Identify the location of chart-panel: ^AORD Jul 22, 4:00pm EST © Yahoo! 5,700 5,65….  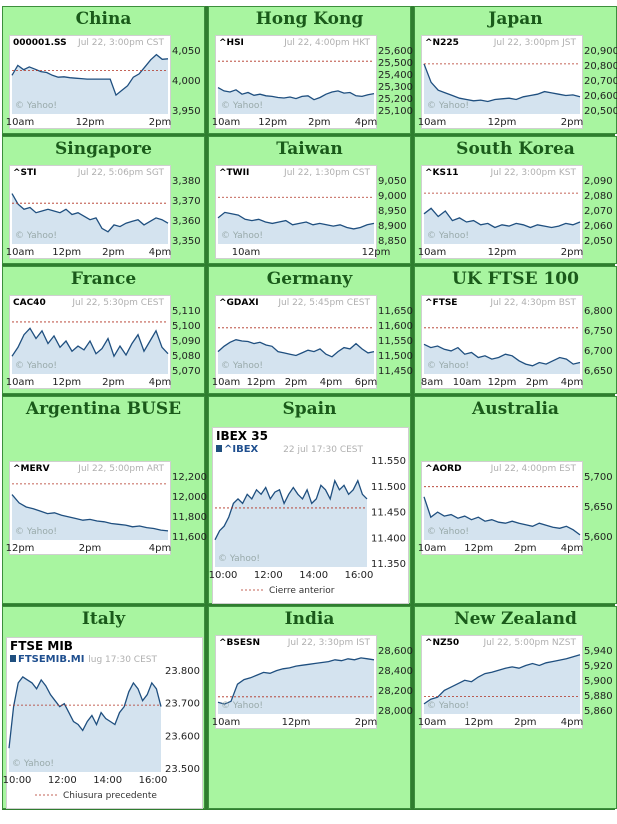
(515, 508).